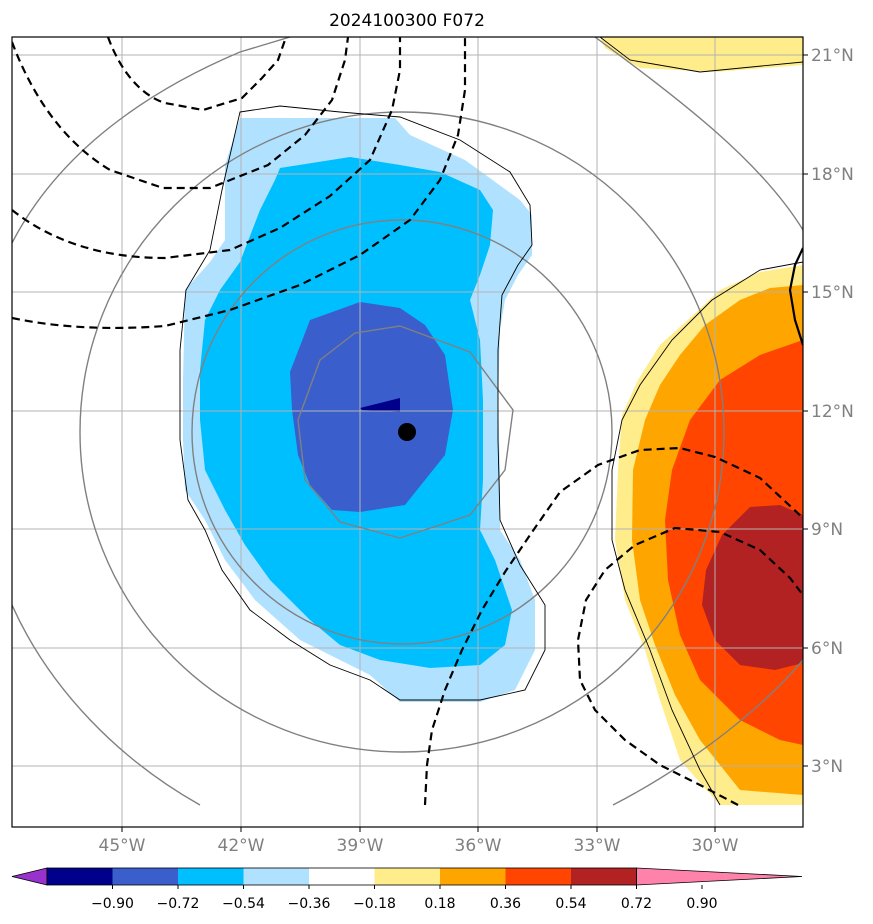  I want to click on lon-label-33w: 33°W, so click(597, 846).